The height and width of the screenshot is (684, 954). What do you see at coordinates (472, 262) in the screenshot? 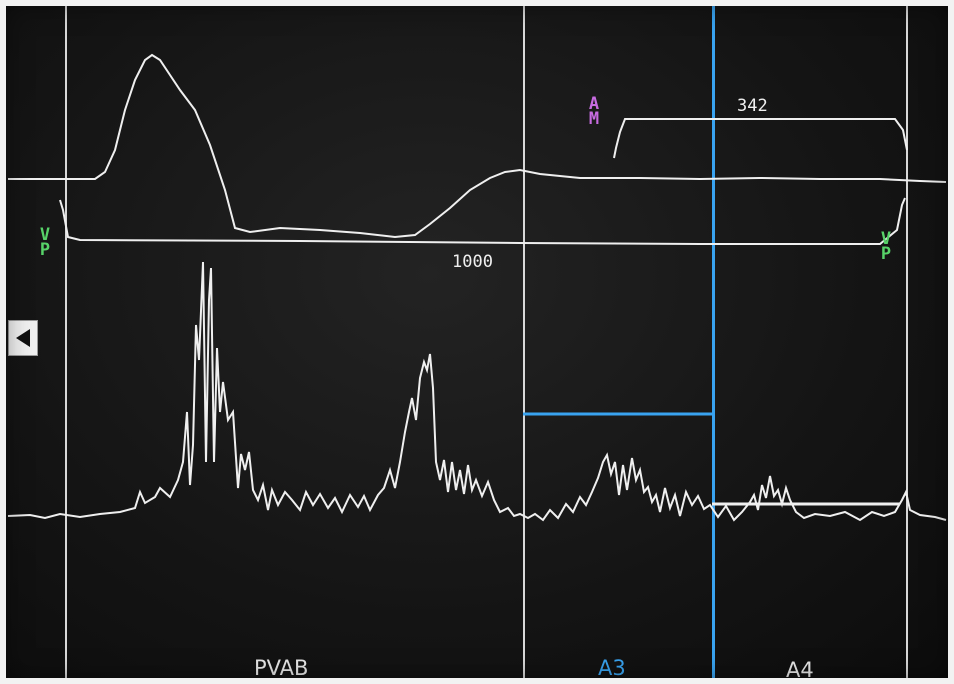
I see `av-interval-value: 1000` at bounding box center [472, 262].